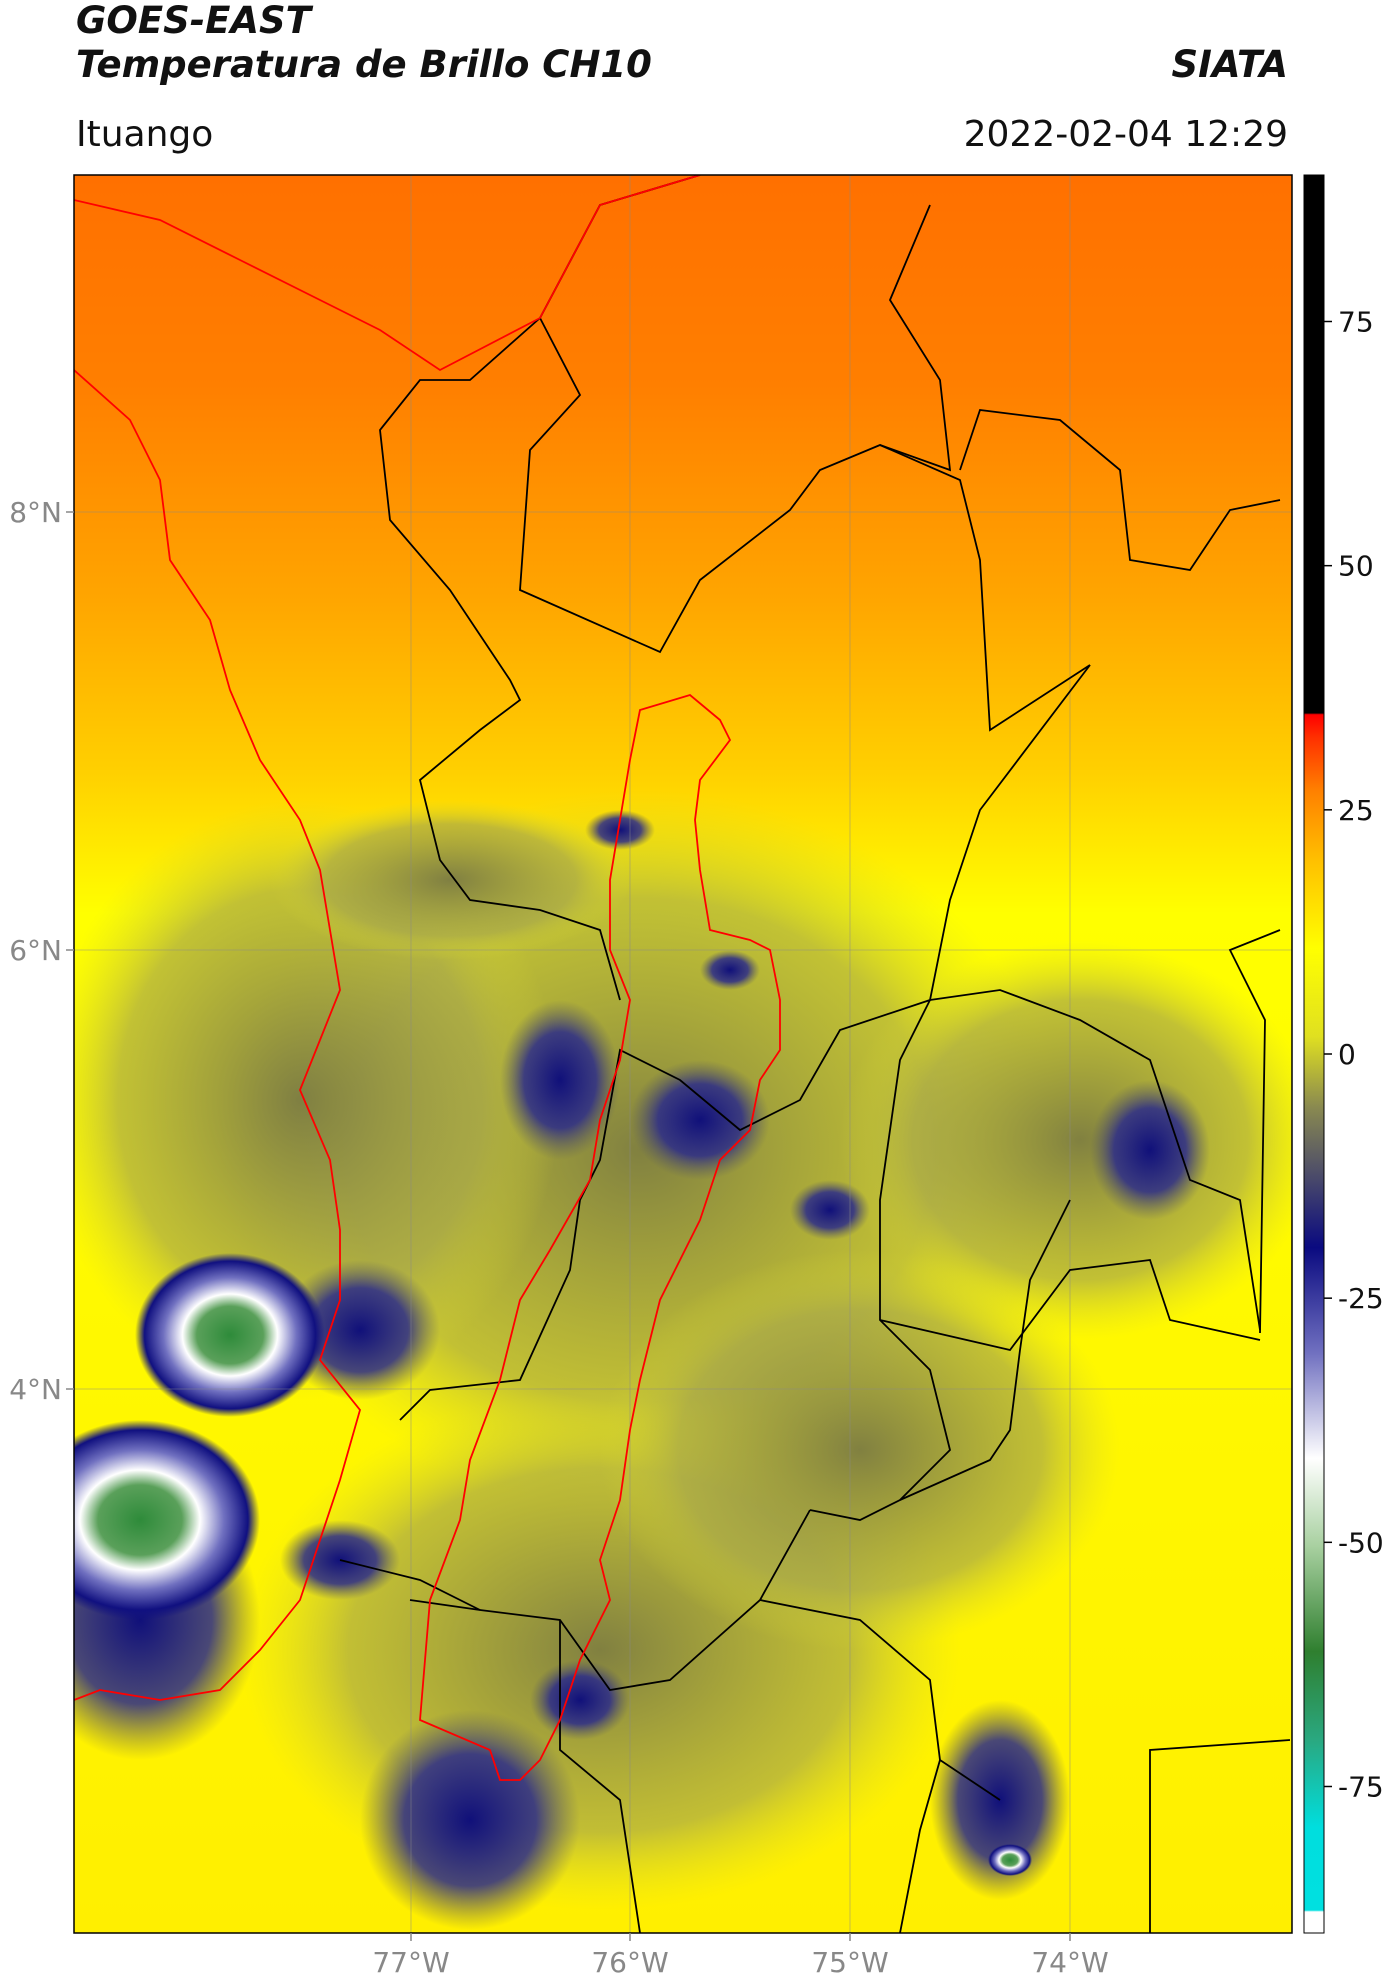 The height and width of the screenshot is (1981, 1384). Describe the element at coordinates (1069, 1962) in the screenshot. I see `lon-tick-label: 74°W` at that location.